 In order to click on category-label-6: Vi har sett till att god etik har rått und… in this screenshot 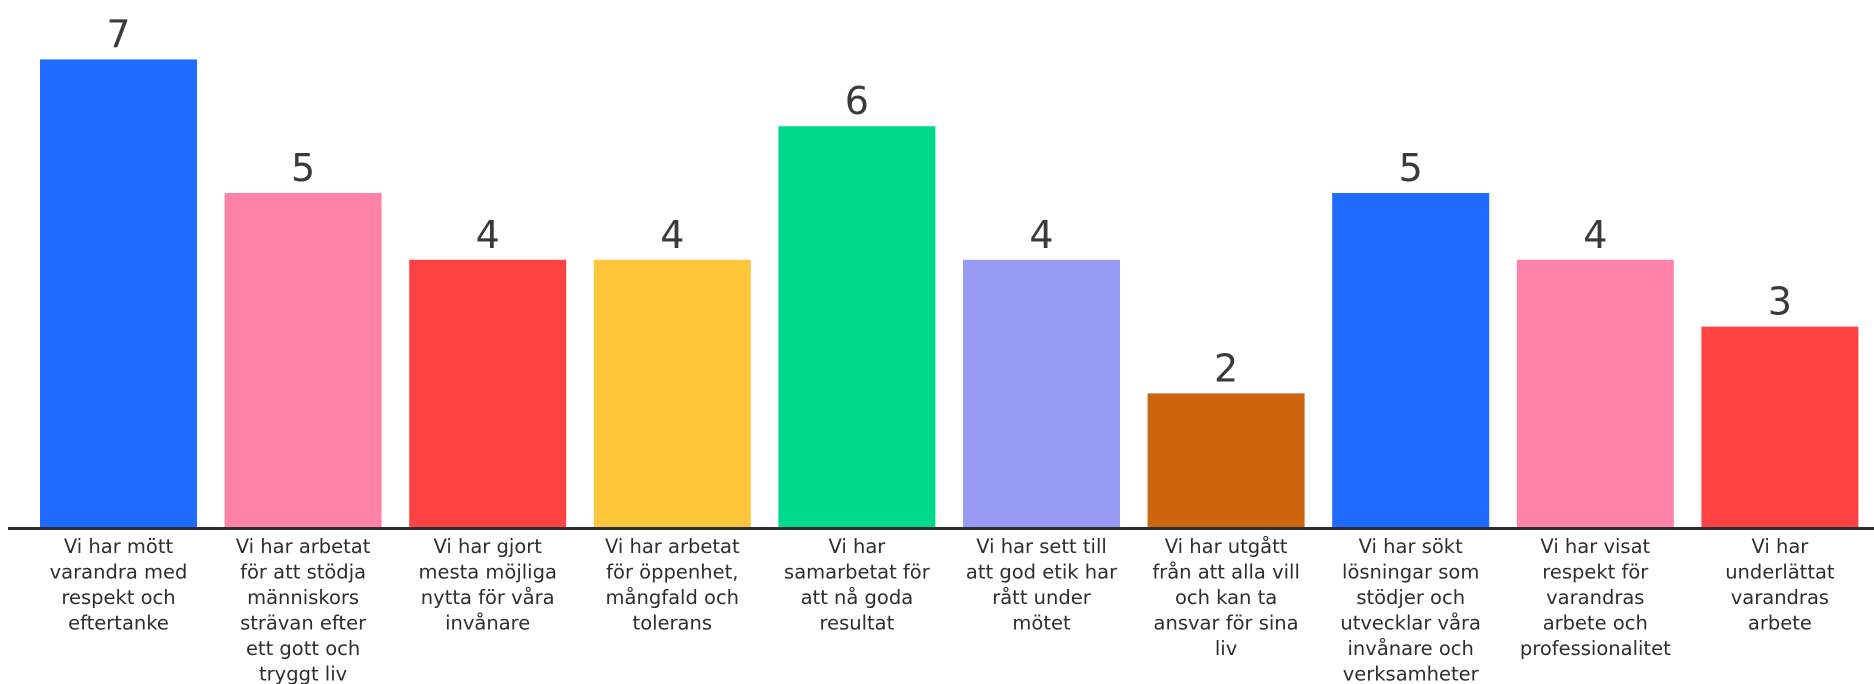, I will do `click(1042, 585)`.